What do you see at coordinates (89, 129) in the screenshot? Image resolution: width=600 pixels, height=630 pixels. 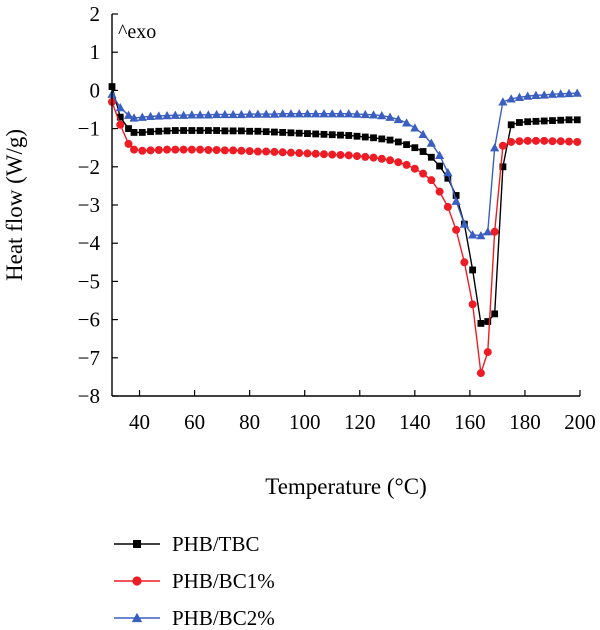 I see `y-tick-label: −1` at bounding box center [89, 129].